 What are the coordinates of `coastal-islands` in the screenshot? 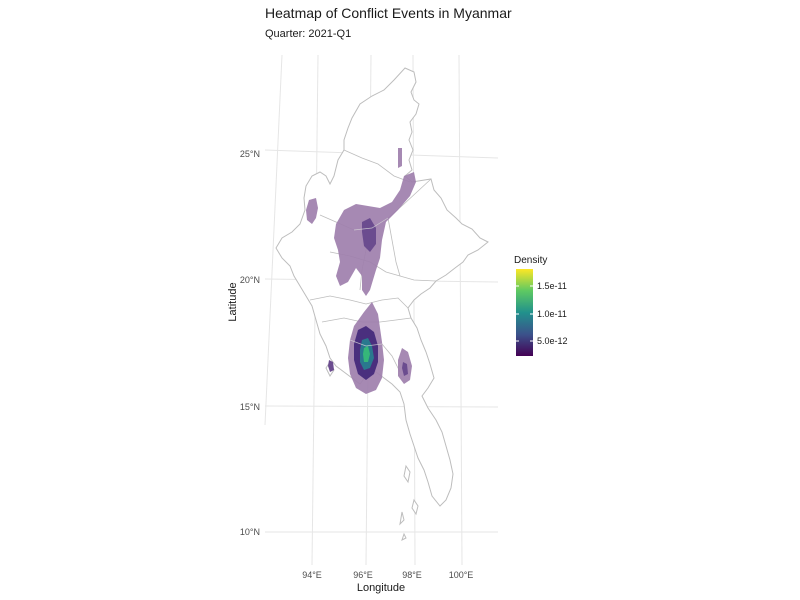 It's located at (409, 502).